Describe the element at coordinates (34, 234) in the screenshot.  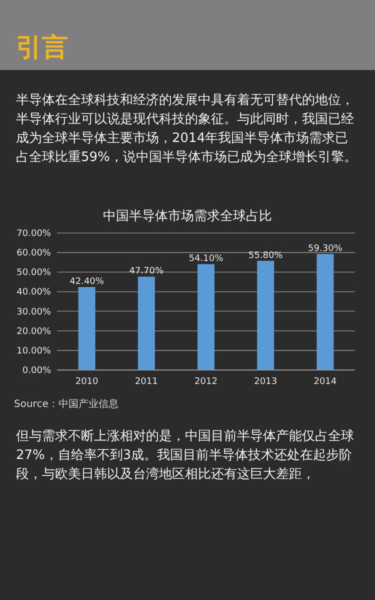
I see `y-tick-label: 70.00%` at that location.